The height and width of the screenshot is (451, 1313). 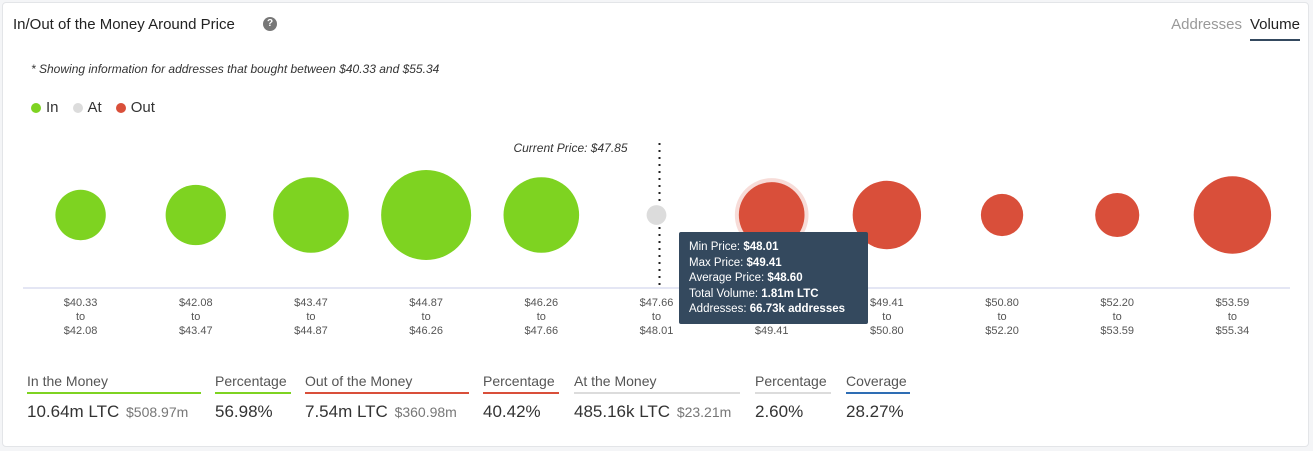 What do you see at coordinates (387, 383) in the screenshot?
I see `stat-label: Out of the Money` at bounding box center [387, 383].